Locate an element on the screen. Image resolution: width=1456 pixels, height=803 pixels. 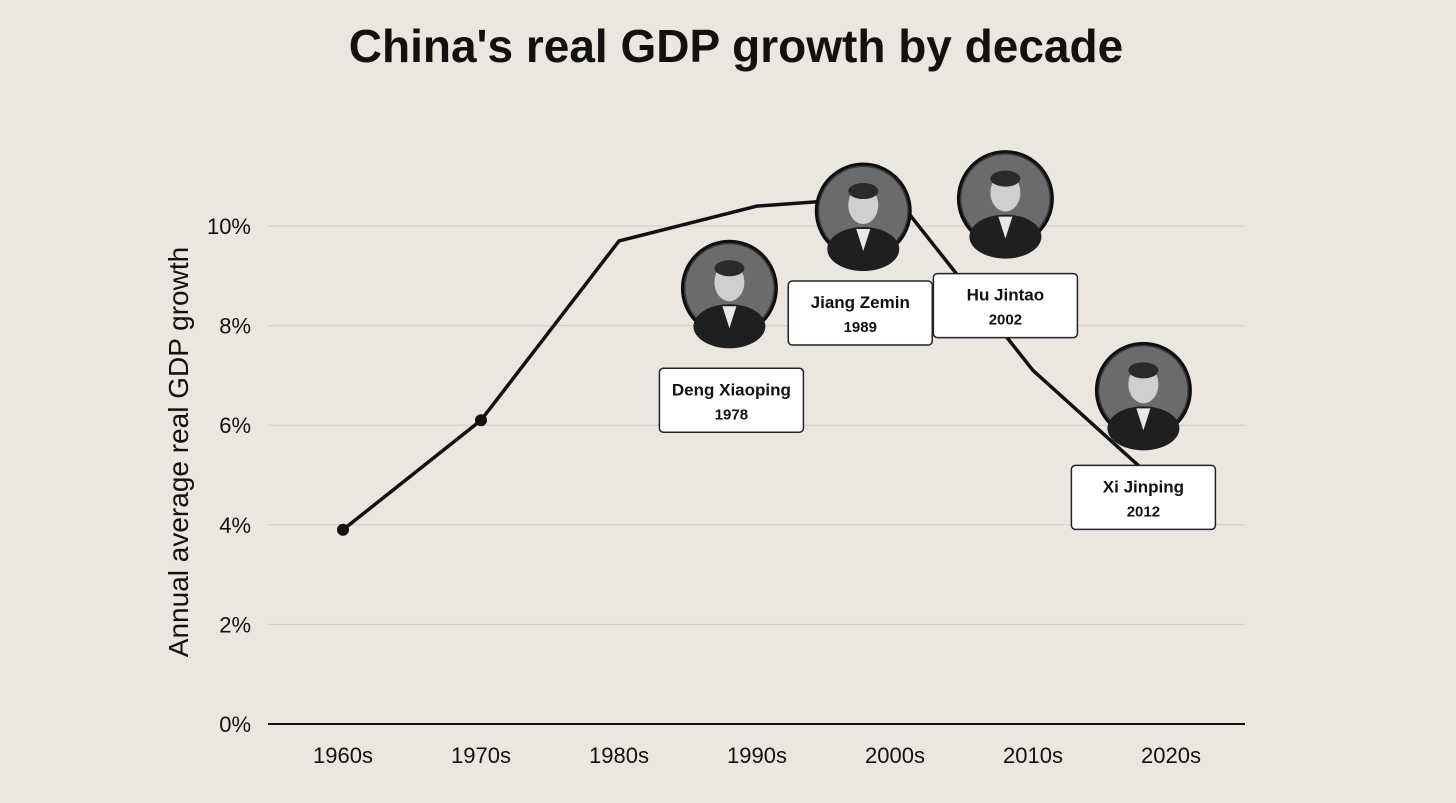
leader-annotation: Jiang Zemin 1989 is located at coordinates (860, 254).